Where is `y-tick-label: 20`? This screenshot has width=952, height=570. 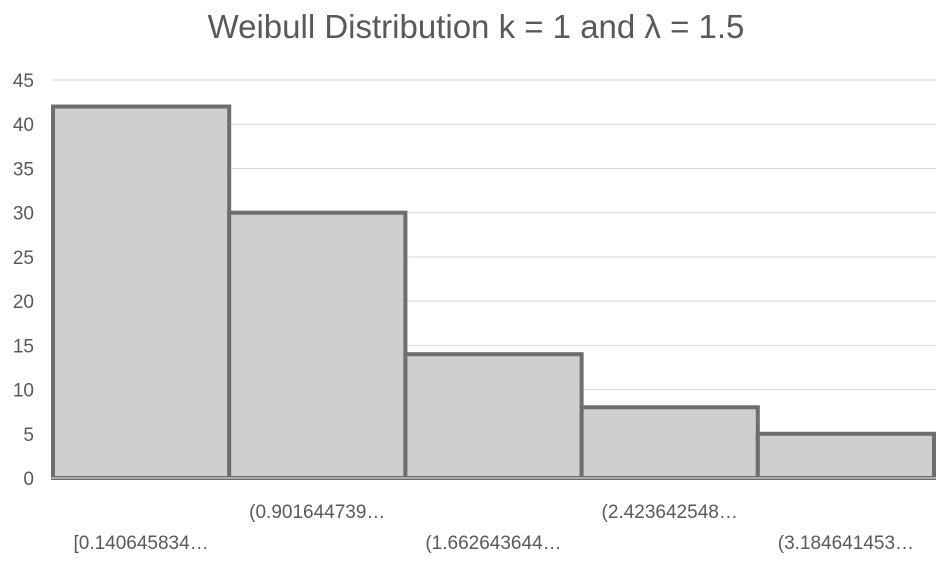 y-tick-label: 20 is located at coordinates (23, 302).